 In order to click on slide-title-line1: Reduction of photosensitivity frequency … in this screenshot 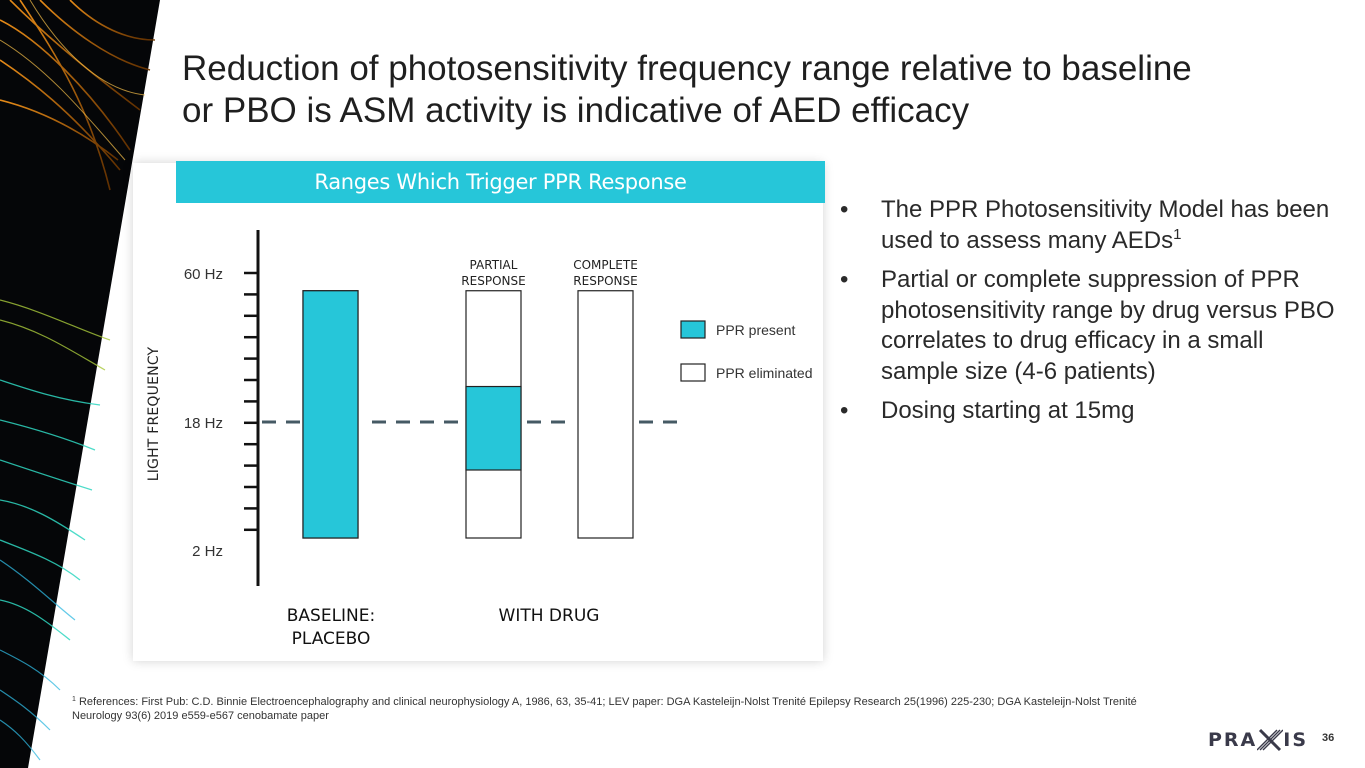, I will do `click(687, 68)`.